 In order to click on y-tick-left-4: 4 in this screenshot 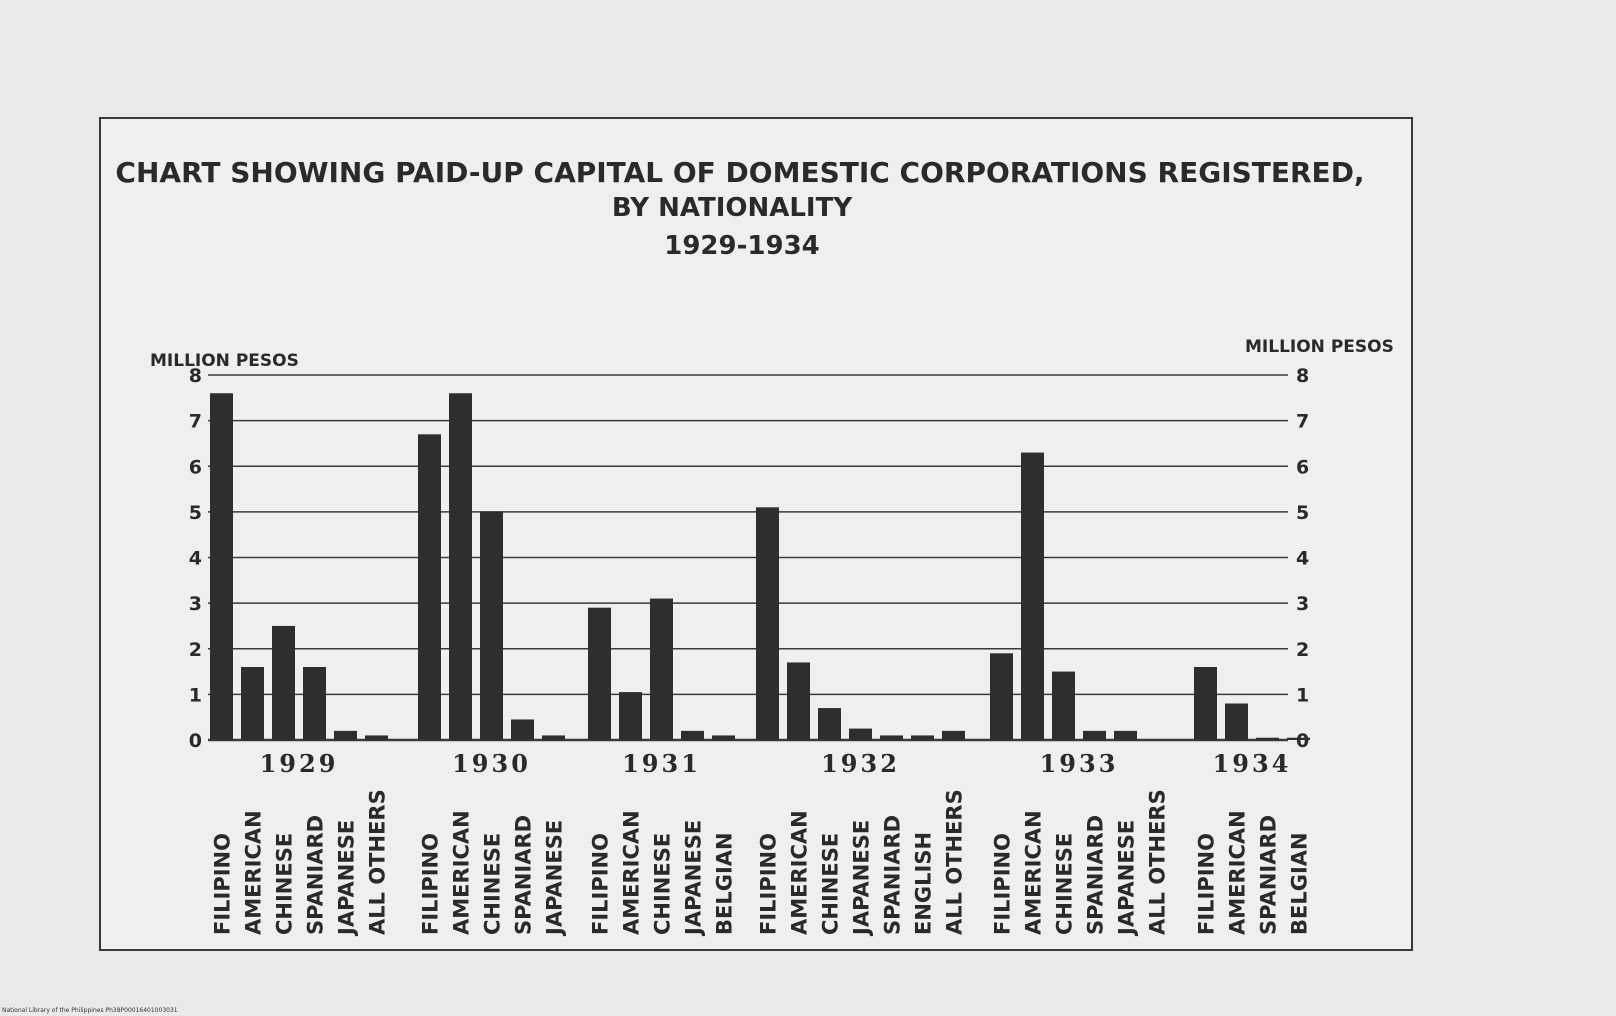, I will do `click(195, 559)`.